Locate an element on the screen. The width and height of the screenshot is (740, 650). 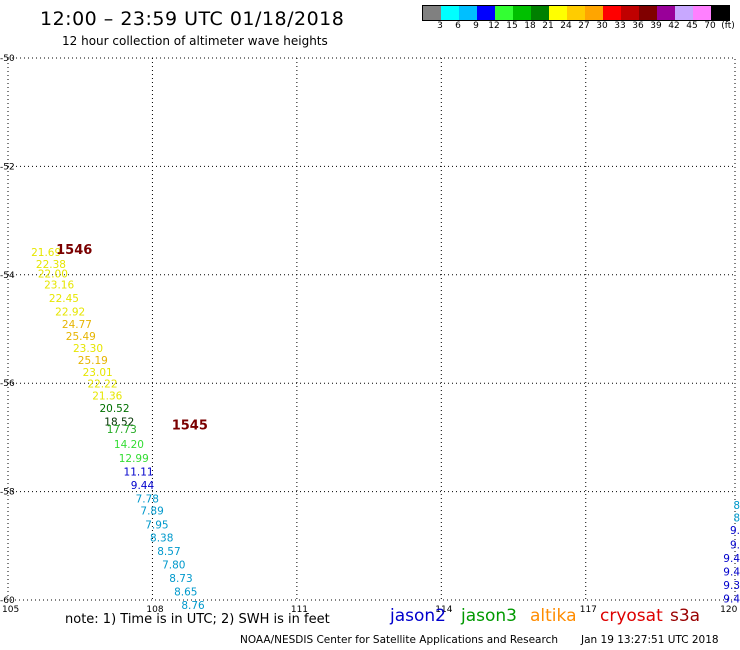
color-scale-label: 6 is located at coordinates (458, 26).